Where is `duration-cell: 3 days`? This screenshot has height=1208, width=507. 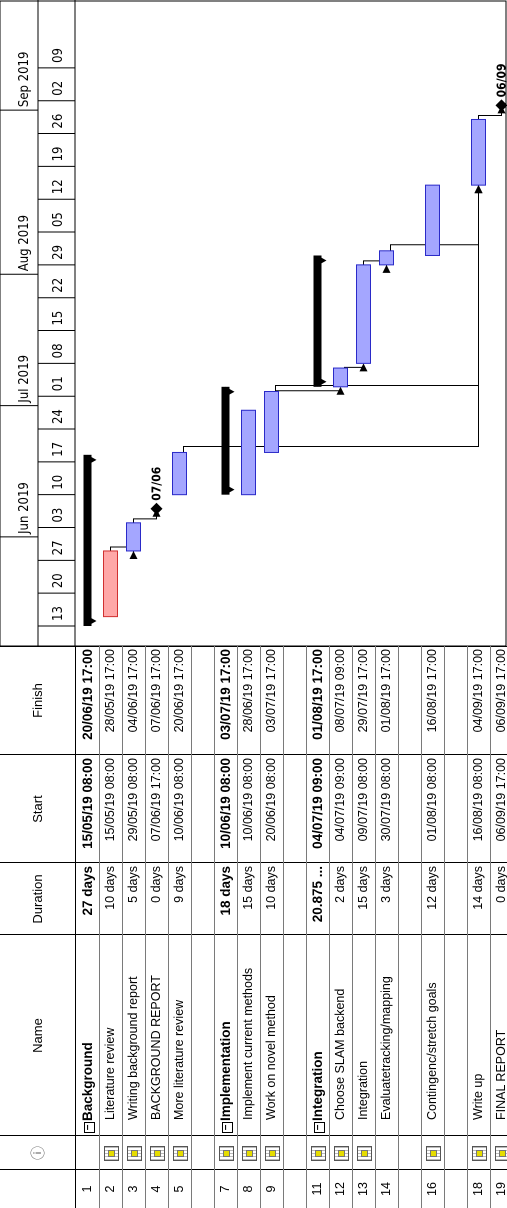
duration-cell: 3 days is located at coordinates (386, 884).